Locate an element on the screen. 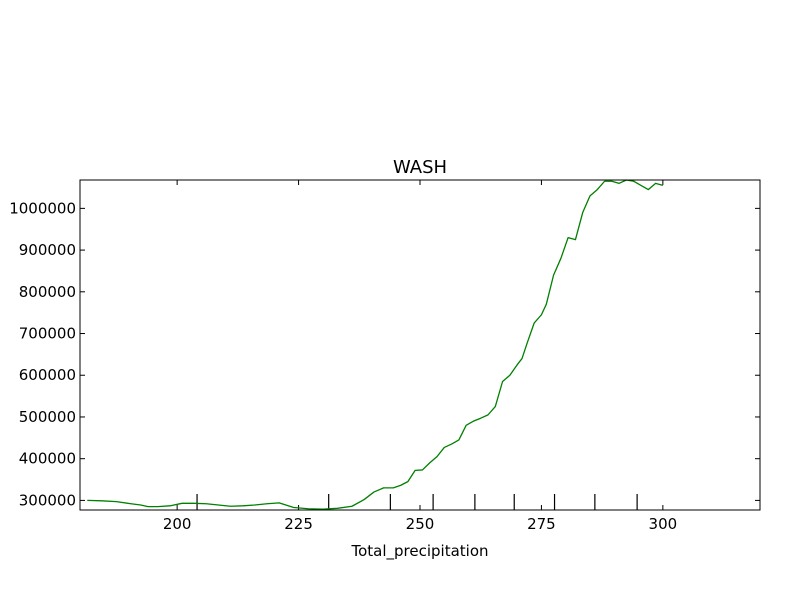  y-tick-label: 600000 is located at coordinates (47, 375).